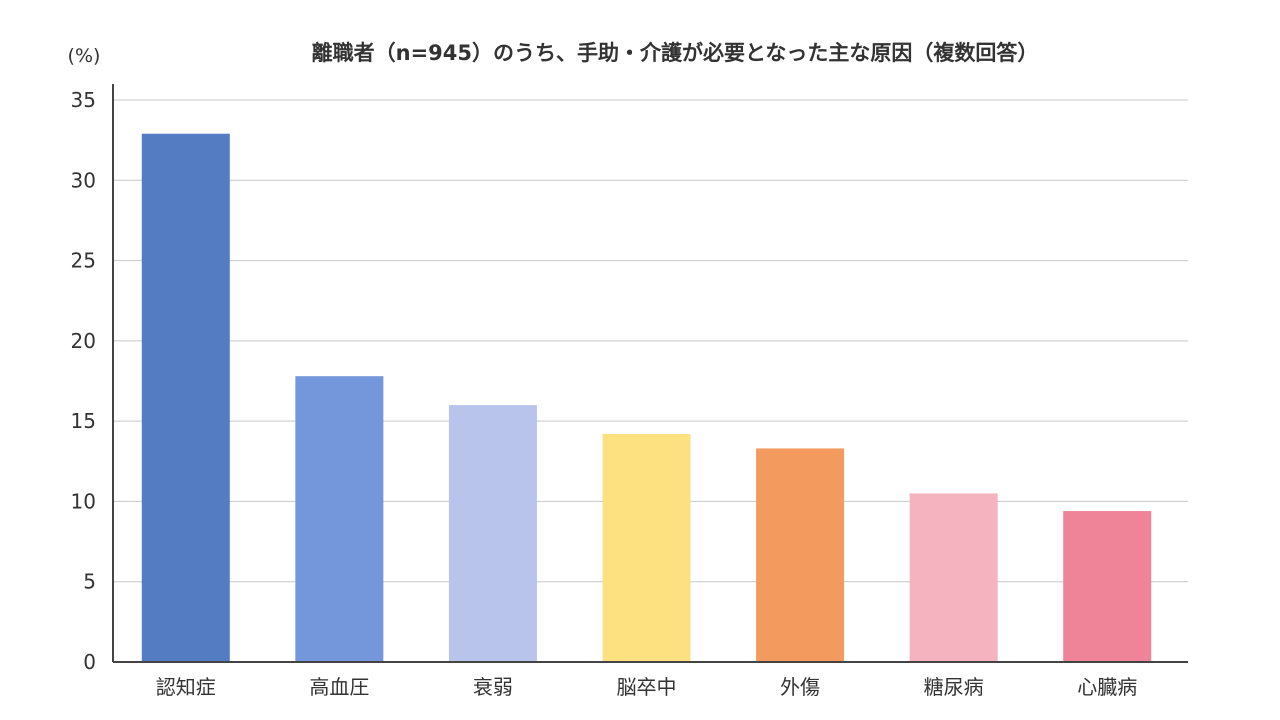 The width and height of the screenshot is (1280, 720). I want to click on x-category-labels: 認知症 高血圧 衰弱 脳卒中 外傷 糖尿病 心臓病, so click(646, 687).